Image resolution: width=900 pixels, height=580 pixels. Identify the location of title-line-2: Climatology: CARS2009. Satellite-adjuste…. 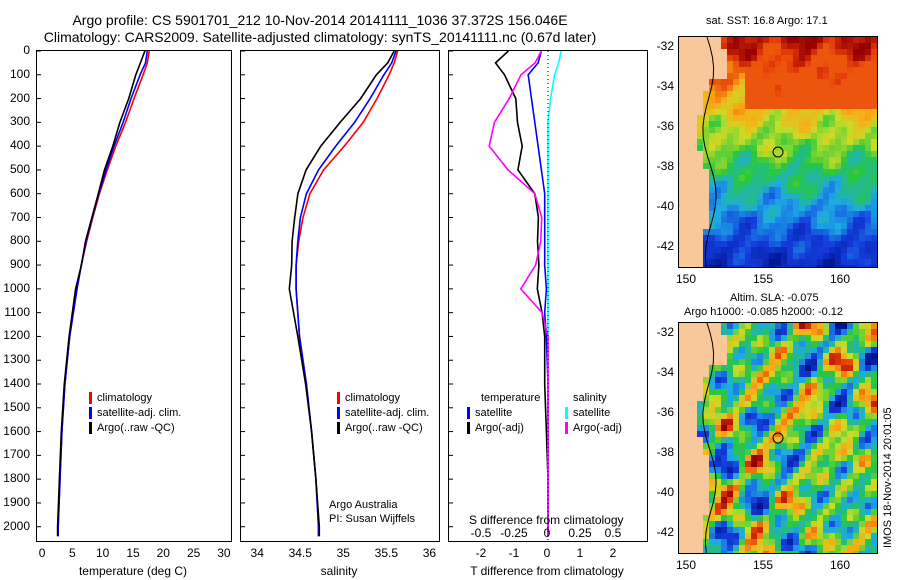
(320, 37).